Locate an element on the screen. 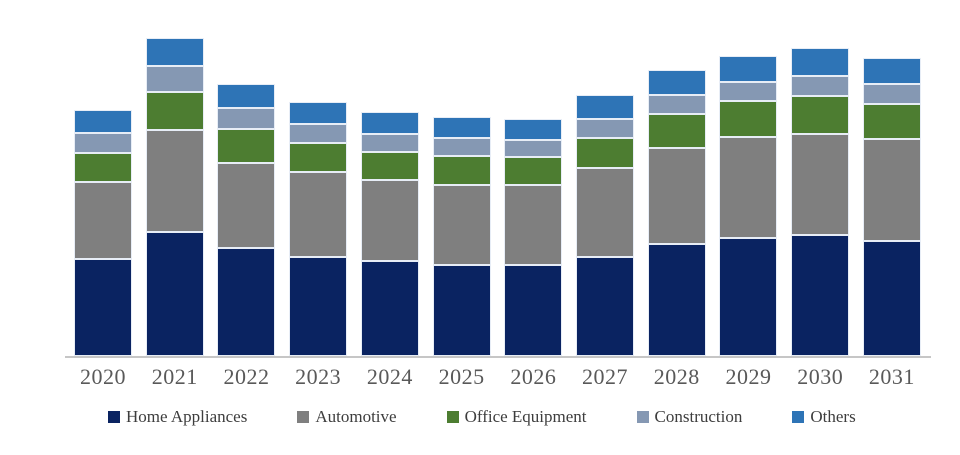 The width and height of the screenshot is (960, 455). bar-2025 is located at coordinates (461, 236).